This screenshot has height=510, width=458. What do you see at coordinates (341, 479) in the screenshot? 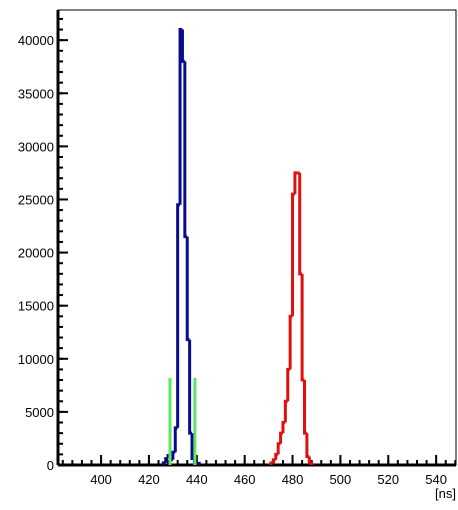
I see `x-tick-label: 500` at bounding box center [341, 479].